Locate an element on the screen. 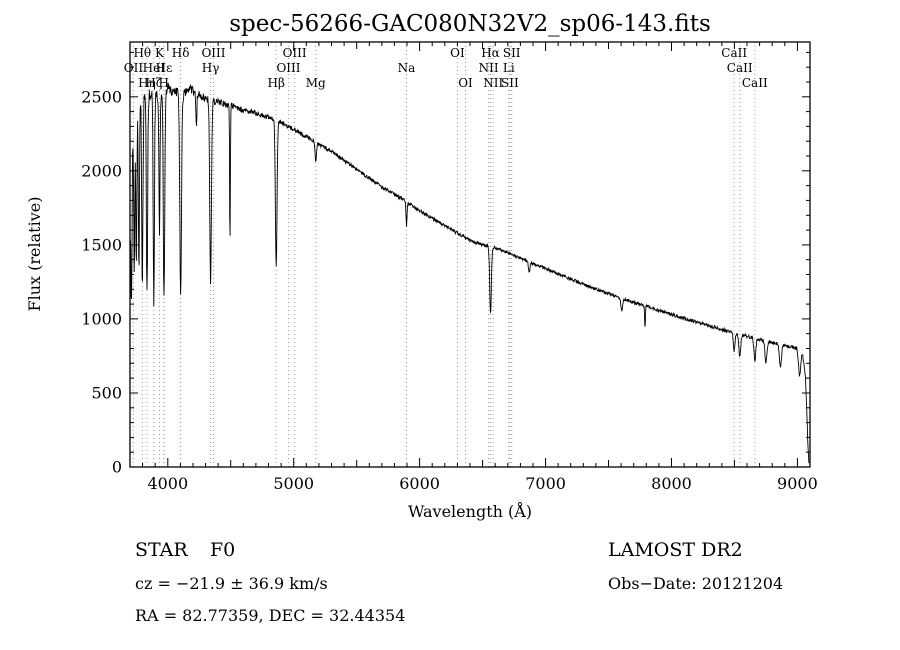  line-marker-label: Hη is located at coordinates (147, 83).